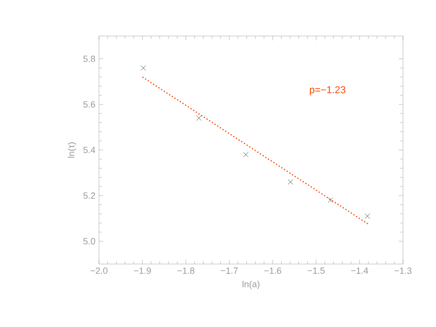 This screenshot has height=327, width=436. I want to click on x-tick-label: −1.4, so click(359, 271).